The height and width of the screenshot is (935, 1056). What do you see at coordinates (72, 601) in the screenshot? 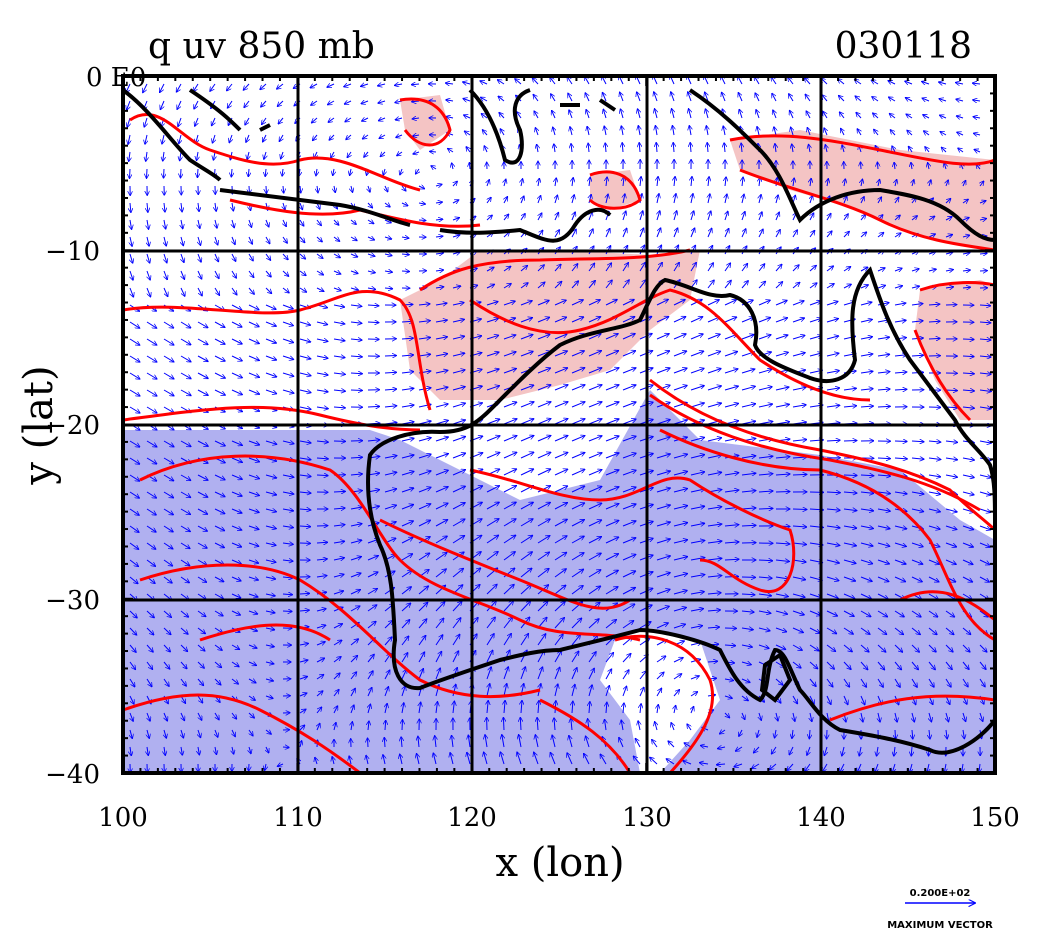
I see `y-tick-label: −30` at bounding box center [72, 601].